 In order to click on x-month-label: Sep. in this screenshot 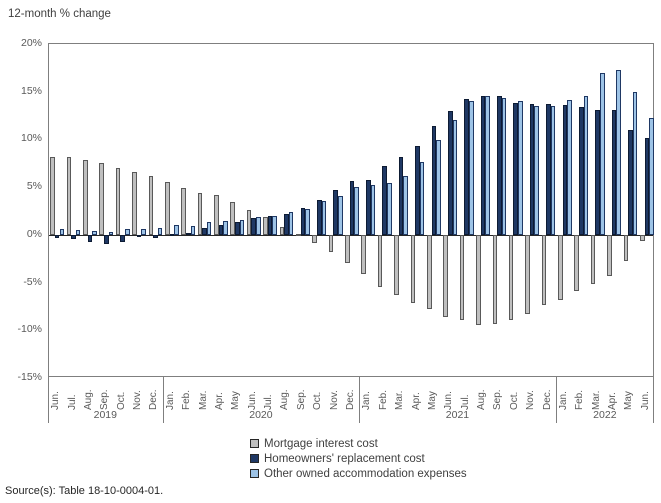, I will do `click(498, 399)`.